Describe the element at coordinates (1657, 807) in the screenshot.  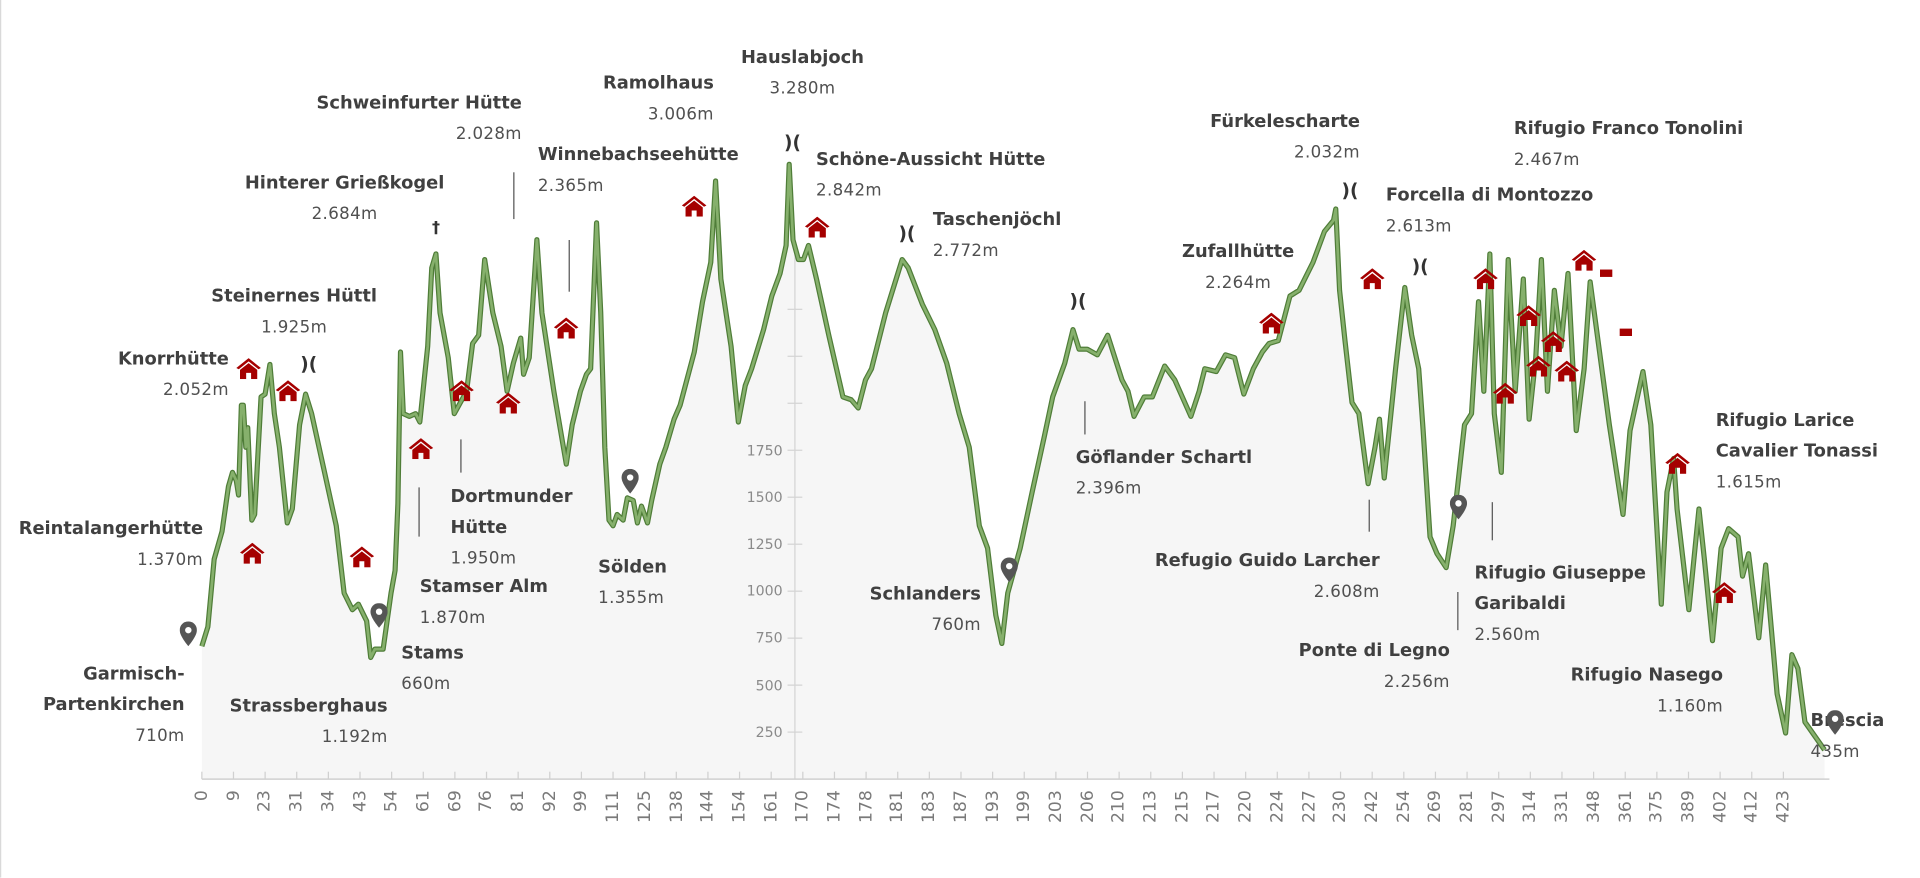
I see `x-tick-label: 375` at that location.